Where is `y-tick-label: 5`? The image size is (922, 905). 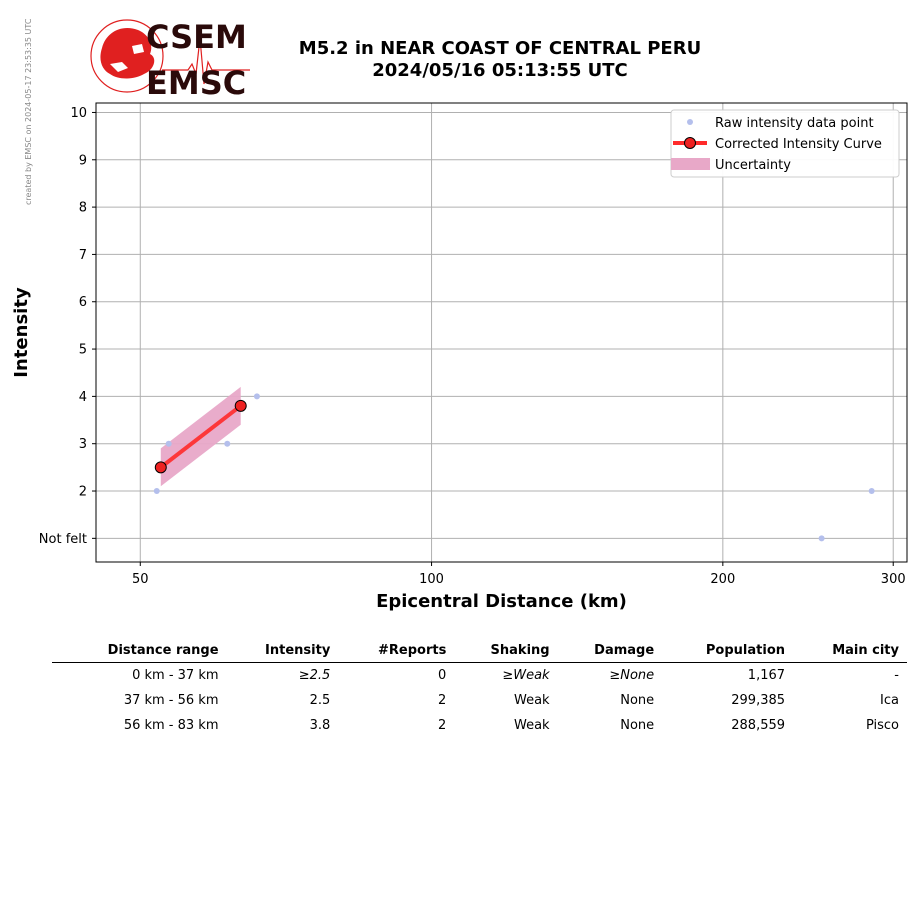
y-tick-label: 5 is located at coordinates (83, 350).